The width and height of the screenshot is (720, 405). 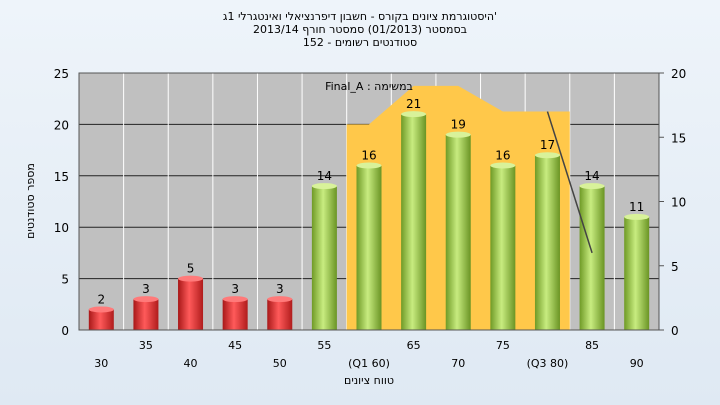 What do you see at coordinates (280, 363) in the screenshot?
I see `x-tick-label: 50` at bounding box center [280, 363].